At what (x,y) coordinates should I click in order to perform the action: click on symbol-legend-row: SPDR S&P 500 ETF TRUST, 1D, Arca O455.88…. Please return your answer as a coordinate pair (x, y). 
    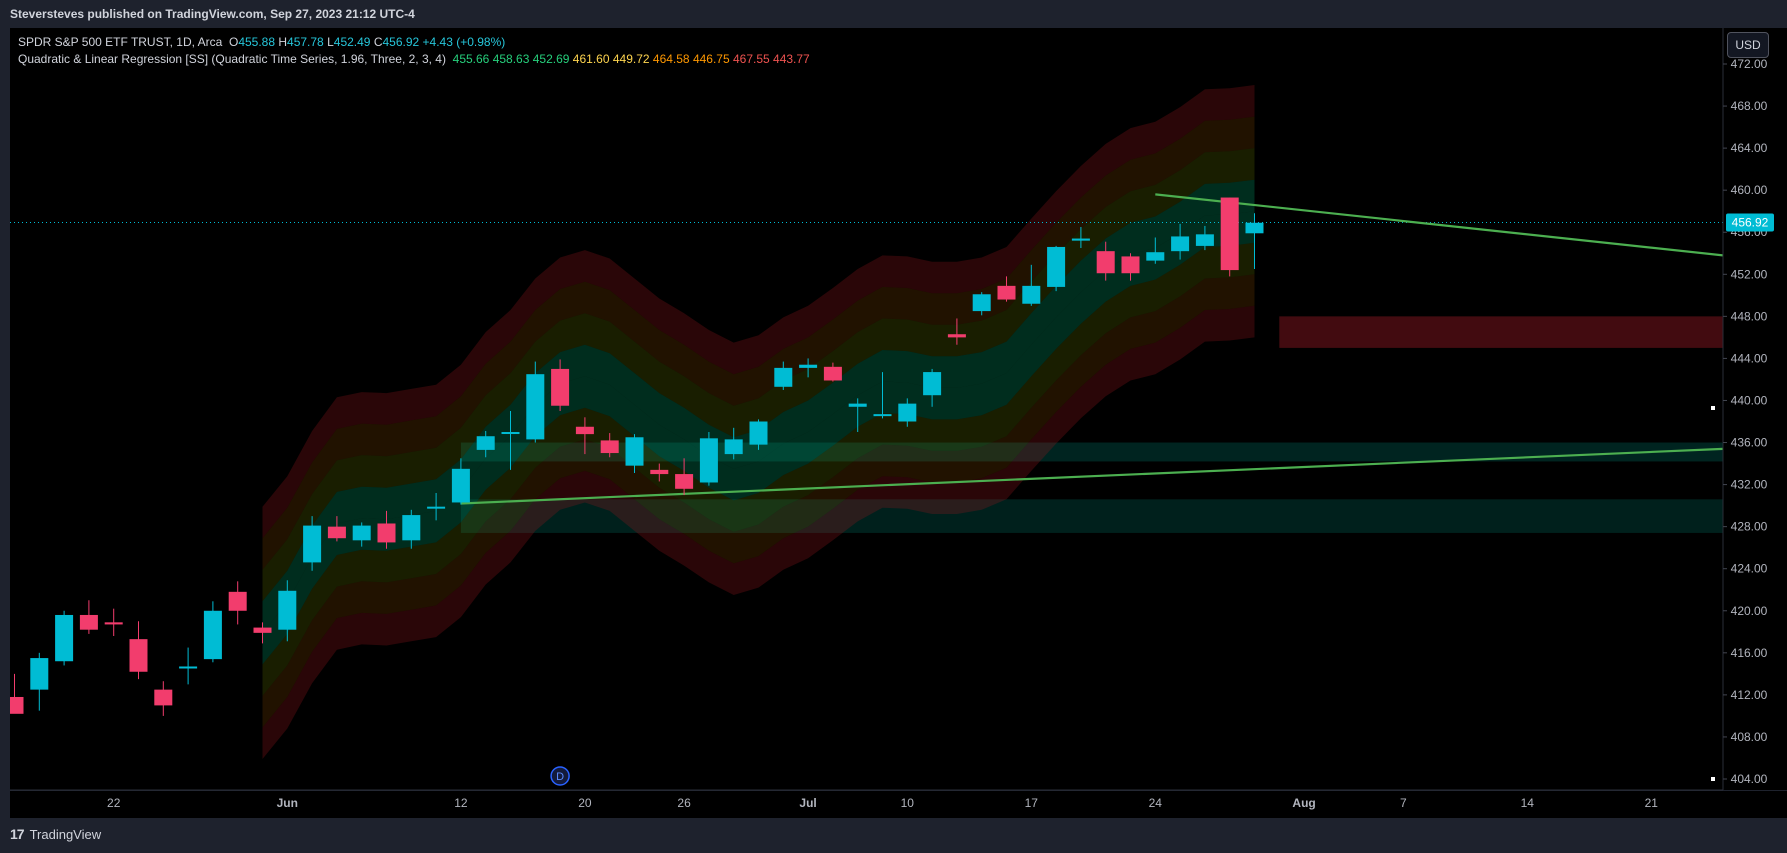
    Looking at the image, I should click on (414, 42).